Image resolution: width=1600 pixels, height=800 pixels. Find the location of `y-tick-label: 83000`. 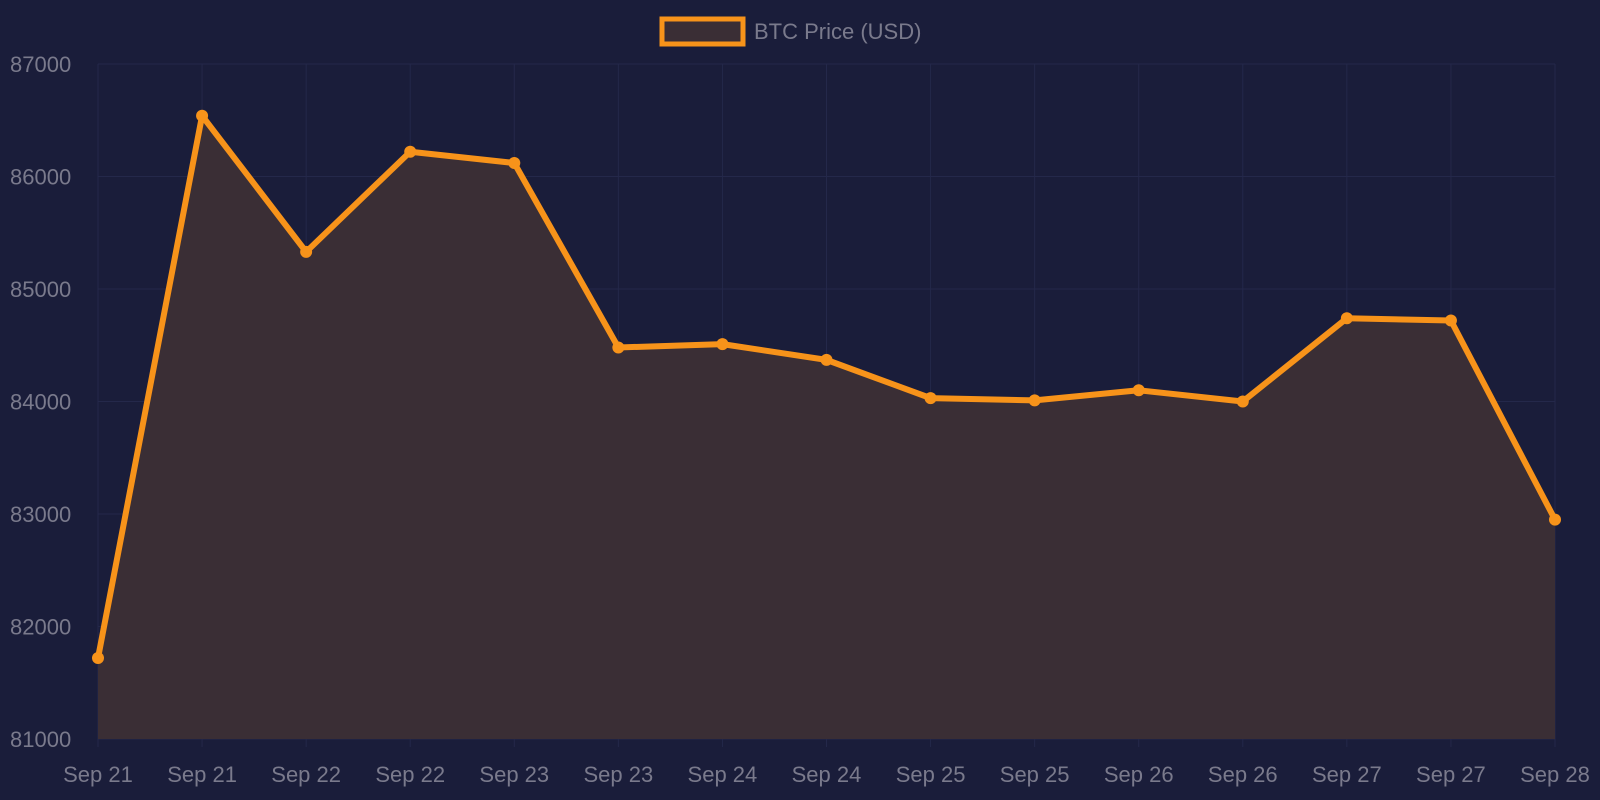

y-tick-label: 83000 is located at coordinates (40, 514).